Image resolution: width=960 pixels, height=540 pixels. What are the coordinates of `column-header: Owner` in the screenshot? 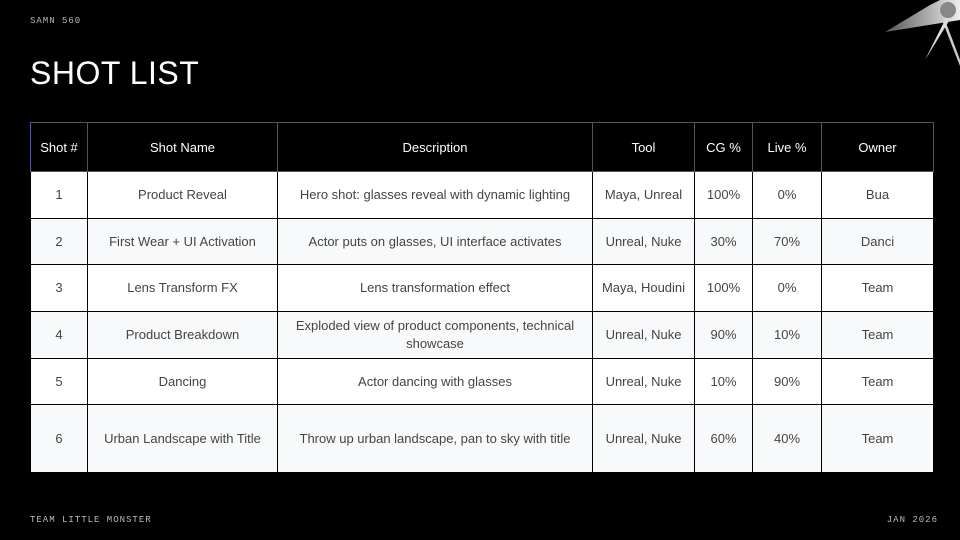 It's located at (877, 147).